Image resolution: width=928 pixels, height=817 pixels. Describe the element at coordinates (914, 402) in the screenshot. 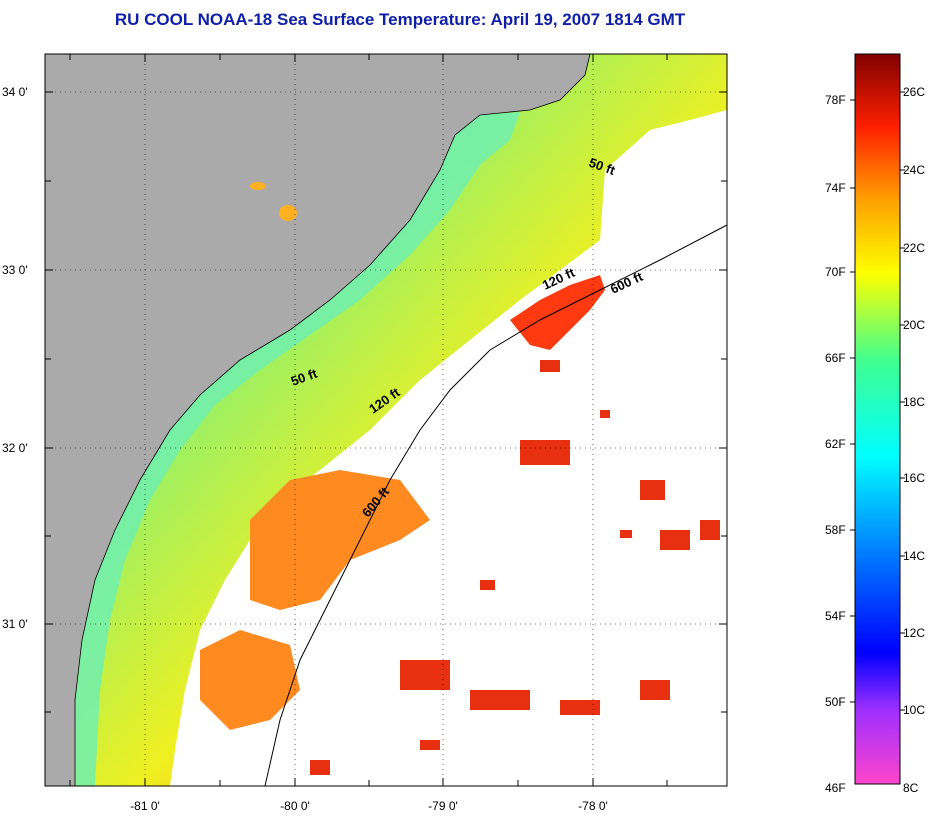

I see `colorbar-c-label: 18C` at that location.